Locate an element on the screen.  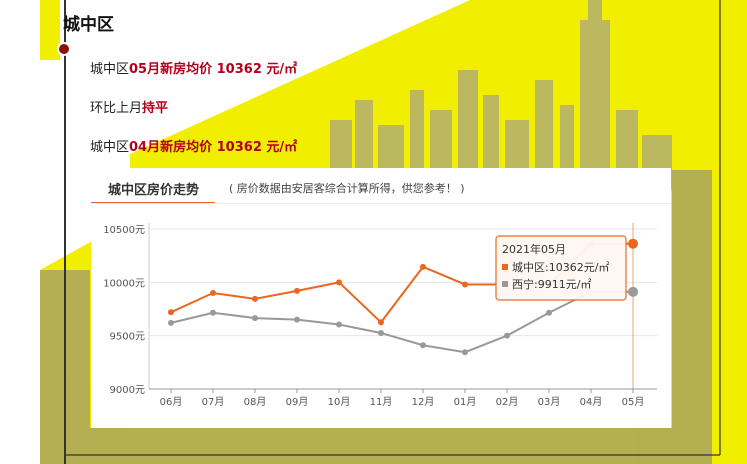
x-tick-label: 12月 is located at coordinates (423, 402).